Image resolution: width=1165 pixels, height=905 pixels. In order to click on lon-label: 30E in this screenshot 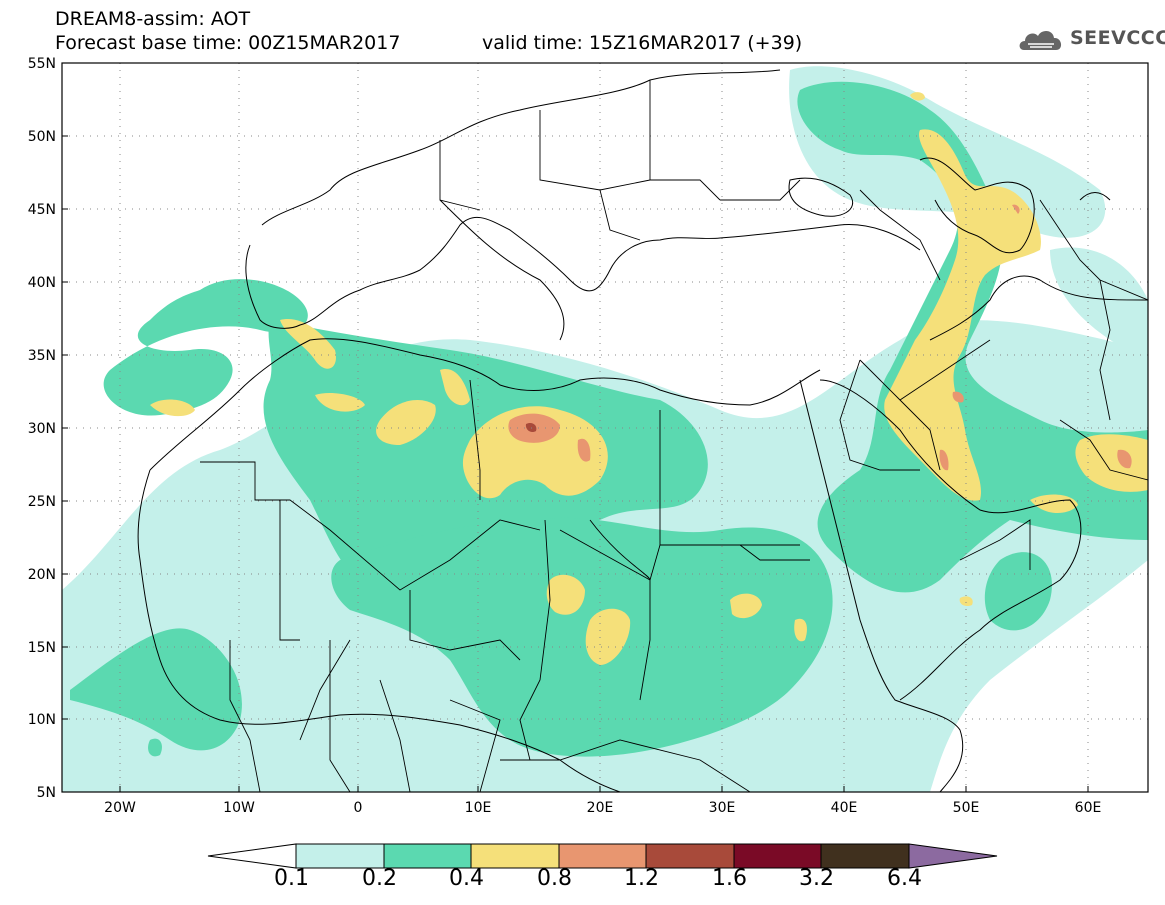, I will do `click(722, 808)`.